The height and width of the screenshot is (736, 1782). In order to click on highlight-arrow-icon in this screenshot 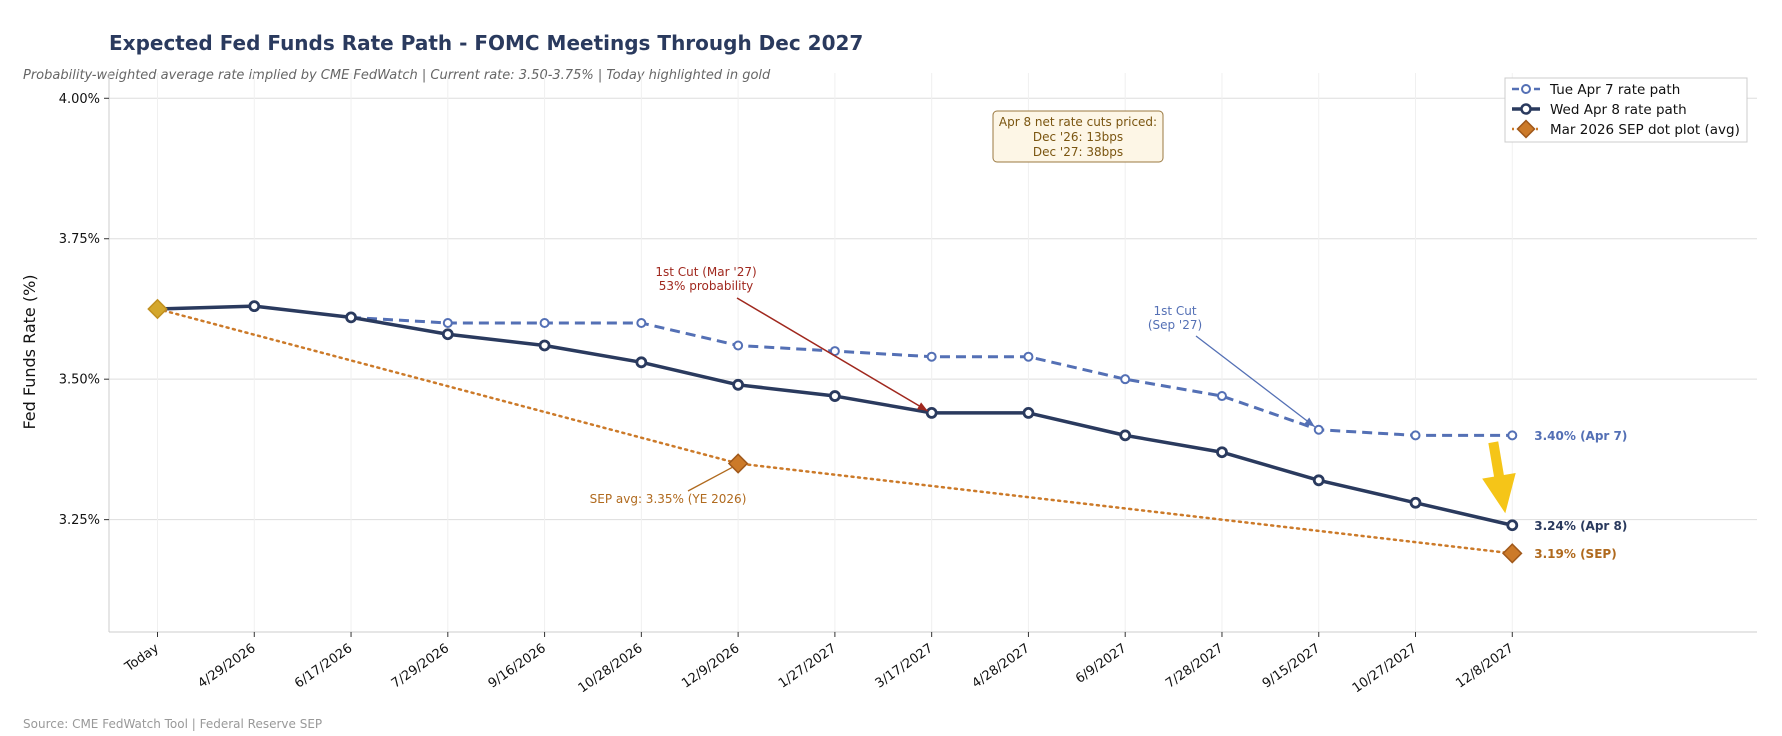, I will do `click(1499, 477)`.